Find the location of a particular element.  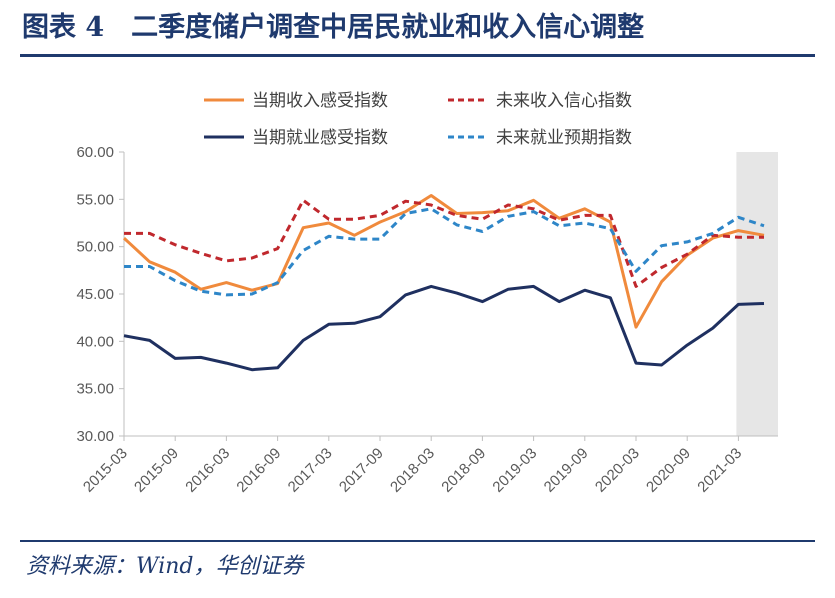

y-tick-label: 35.00 is located at coordinates (95, 389).